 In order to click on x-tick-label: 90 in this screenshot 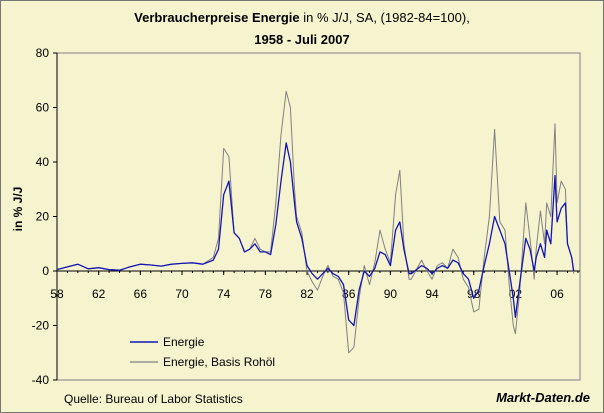, I will do `click(391, 294)`.